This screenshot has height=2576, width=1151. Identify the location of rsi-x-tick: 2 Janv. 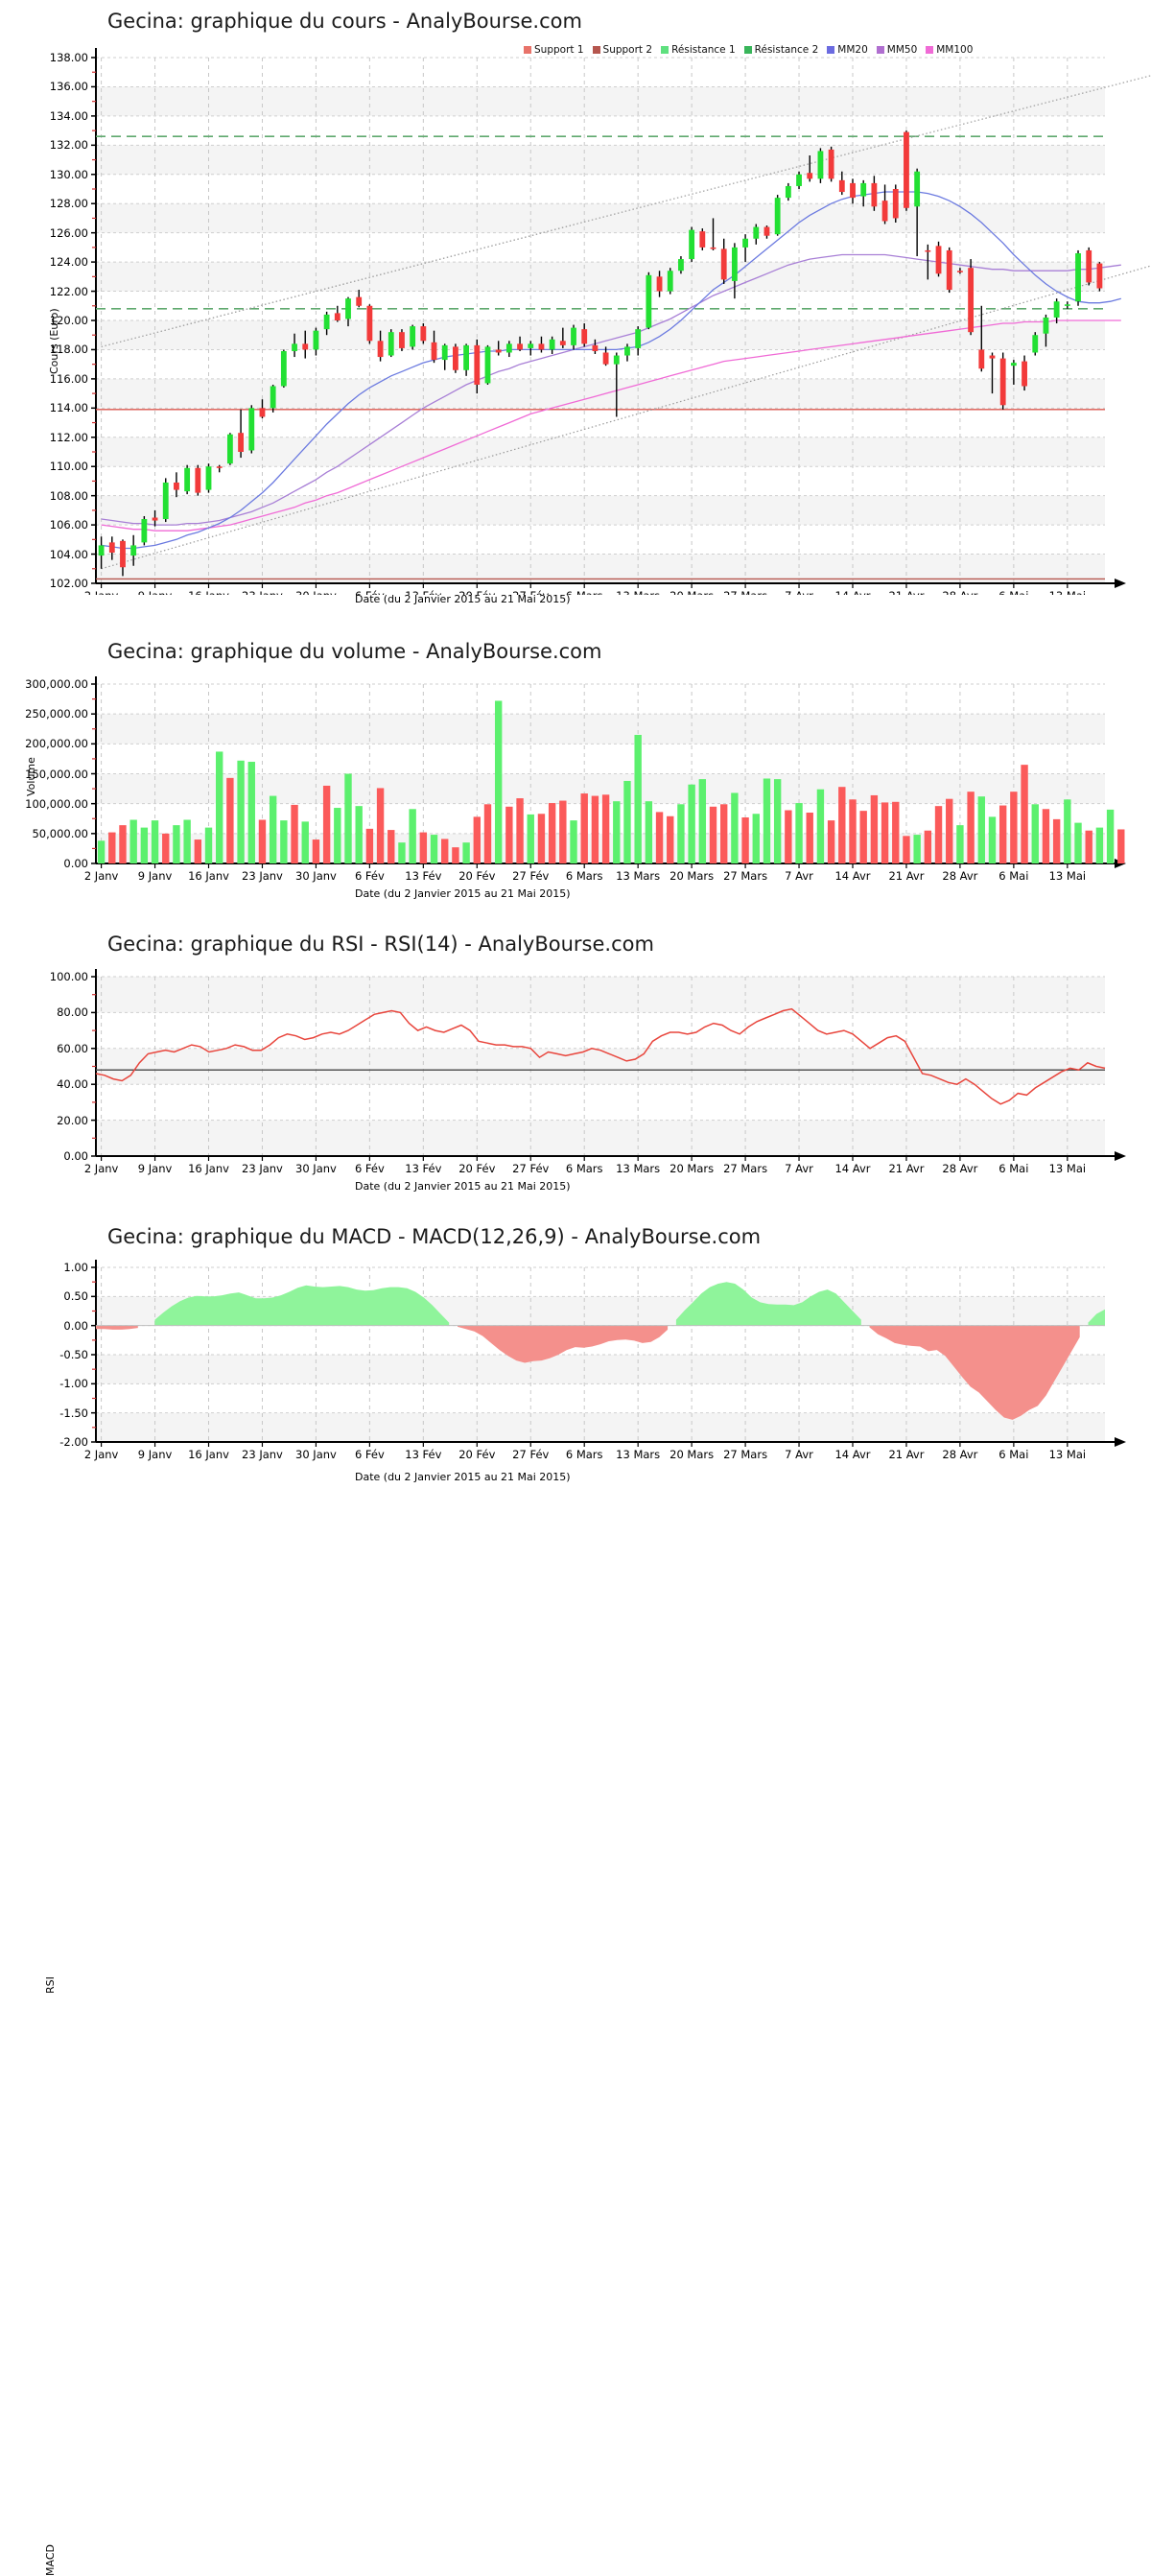
(101, 1169).